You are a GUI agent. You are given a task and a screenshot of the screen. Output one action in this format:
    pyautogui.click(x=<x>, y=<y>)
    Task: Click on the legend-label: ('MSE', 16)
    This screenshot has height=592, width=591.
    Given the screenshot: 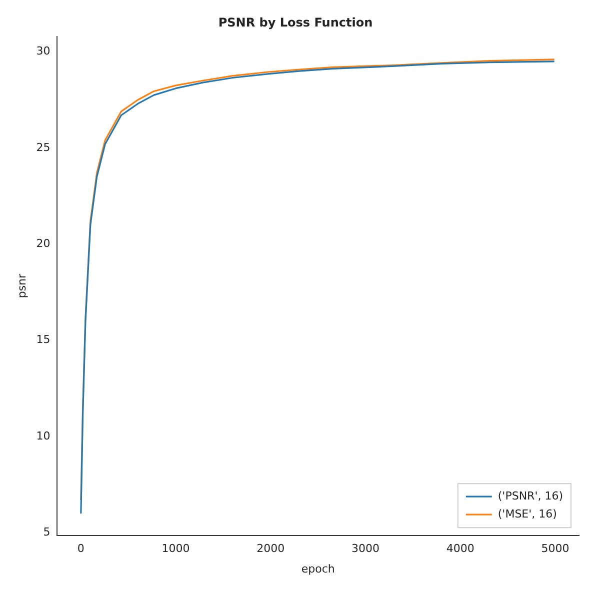 What is the action you would take?
    pyautogui.click(x=527, y=513)
    